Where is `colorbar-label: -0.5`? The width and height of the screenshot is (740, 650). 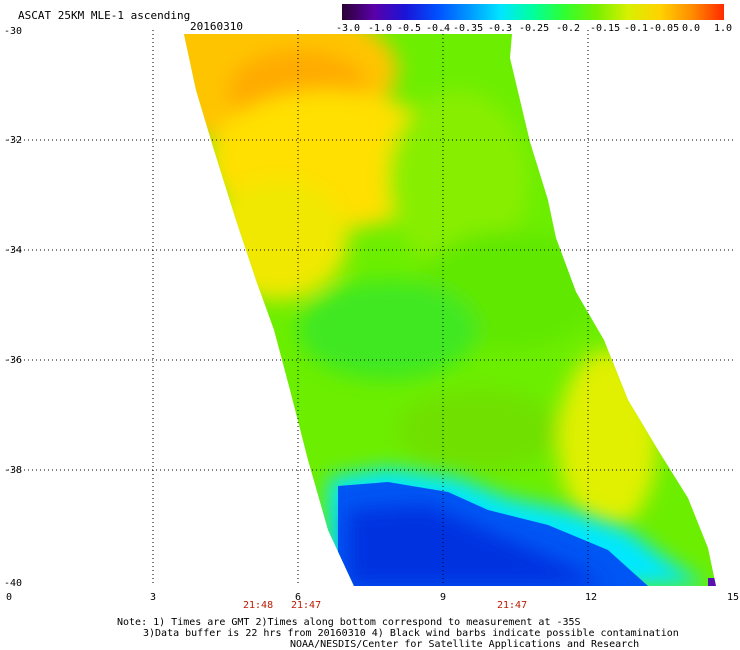 colorbar-label: -0.5 is located at coordinates (409, 28).